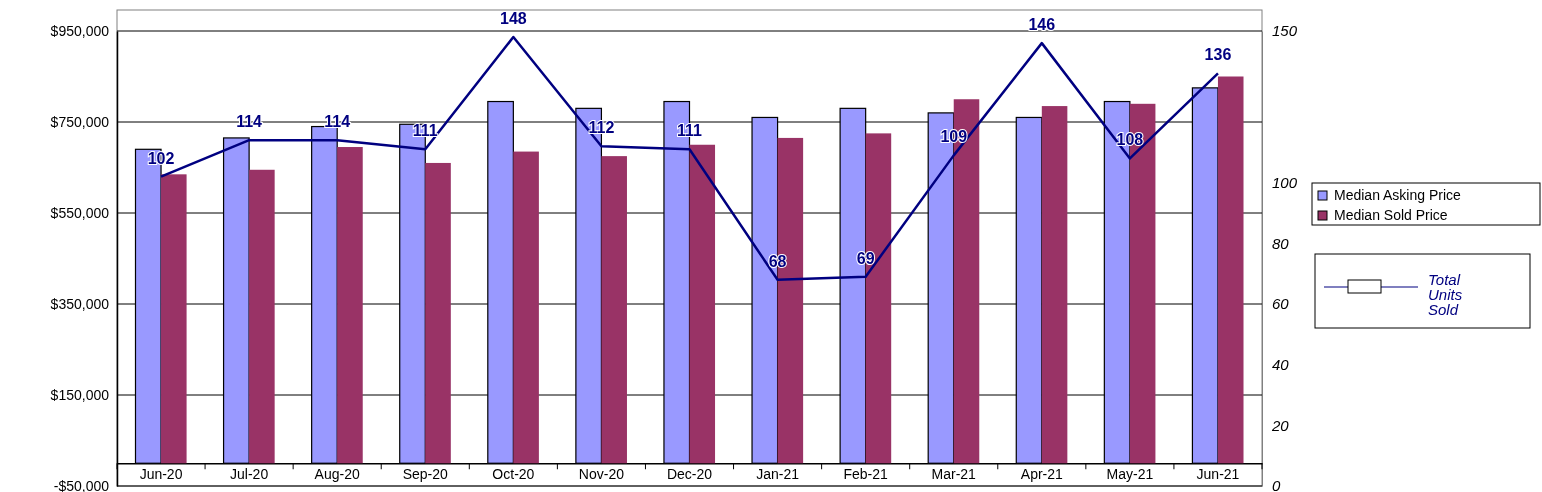  Describe the element at coordinates (1391, 215) in the screenshot. I see `legend-label: Median Sold Price` at that location.